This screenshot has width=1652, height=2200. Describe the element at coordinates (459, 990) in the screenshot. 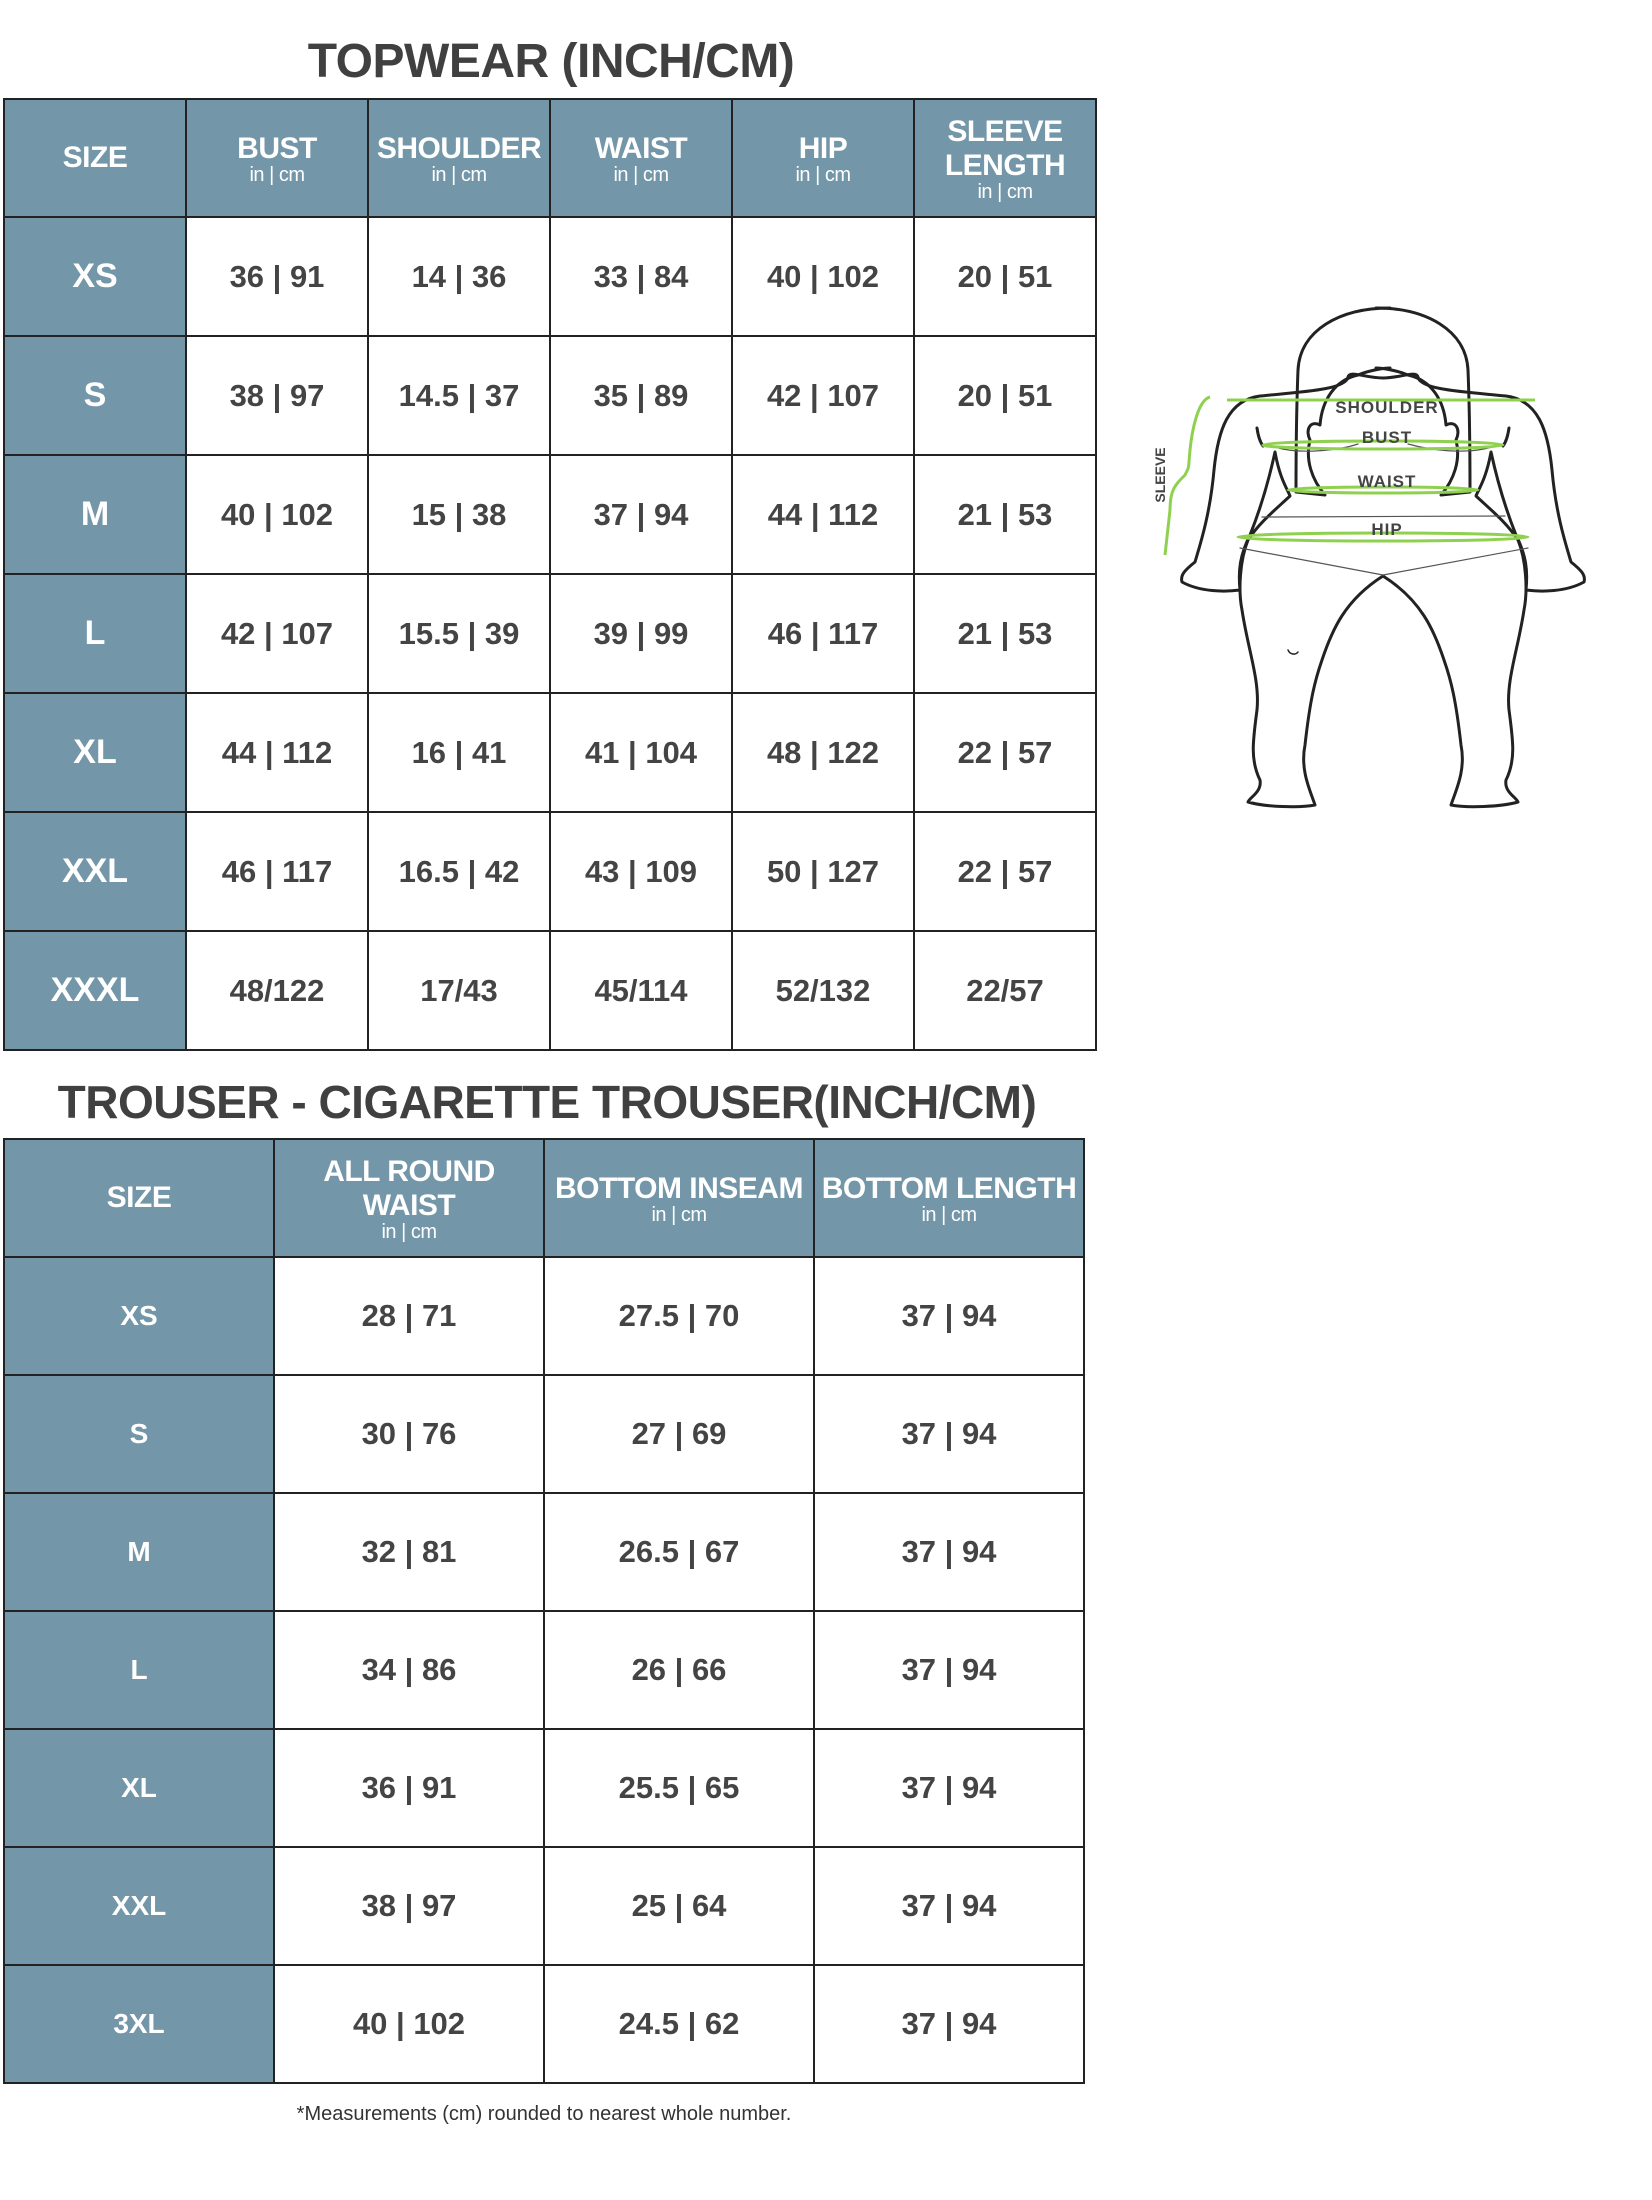

I see `measurement-cell: 17/43` at that location.